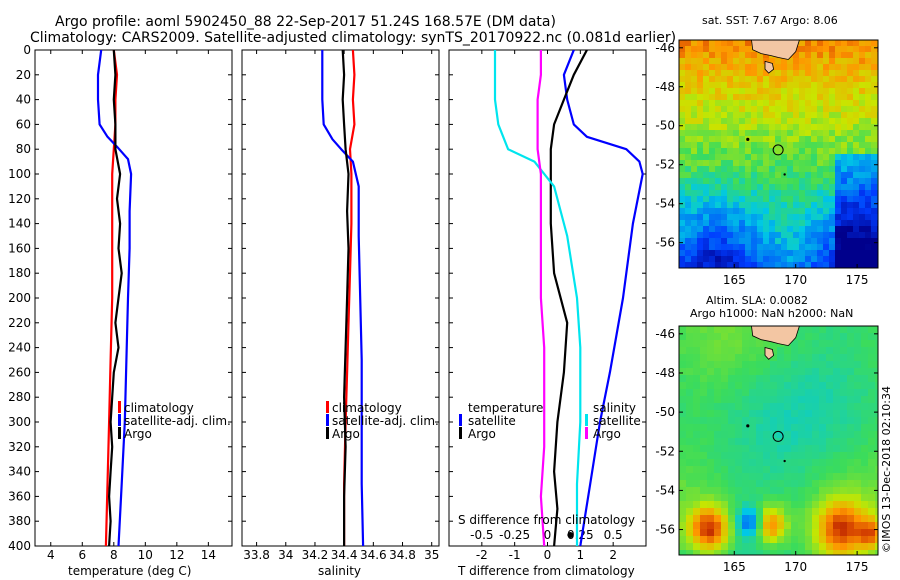 The width and height of the screenshot is (900, 580). I want to click on legend-title-salinity: salinity, so click(614, 408).